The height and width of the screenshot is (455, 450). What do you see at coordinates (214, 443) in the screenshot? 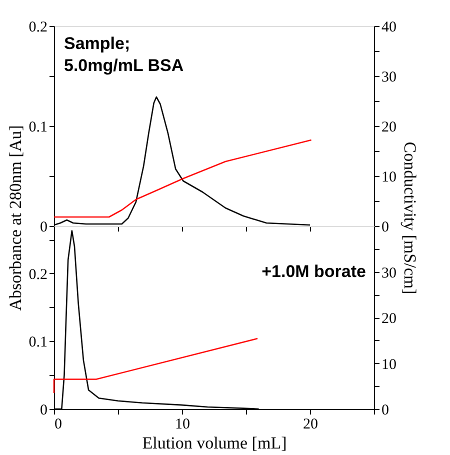
I see `x-axis-title: Elution volume [mL]` at bounding box center [214, 443].